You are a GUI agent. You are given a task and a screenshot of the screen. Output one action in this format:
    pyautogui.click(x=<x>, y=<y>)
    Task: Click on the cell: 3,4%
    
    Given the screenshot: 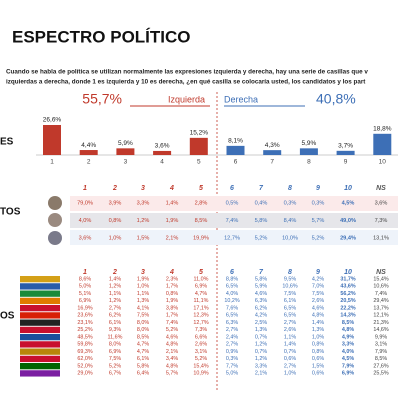 What is the action you would take?
    pyautogui.click(x=172, y=359)
    